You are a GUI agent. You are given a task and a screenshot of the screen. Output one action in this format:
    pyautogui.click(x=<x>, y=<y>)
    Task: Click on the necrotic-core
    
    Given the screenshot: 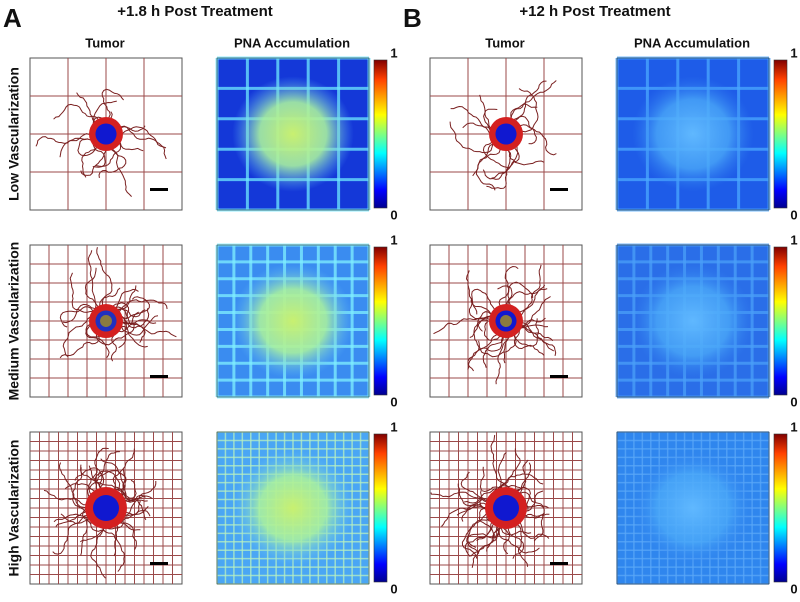 What is the action you would take?
    pyautogui.click(x=506, y=321)
    